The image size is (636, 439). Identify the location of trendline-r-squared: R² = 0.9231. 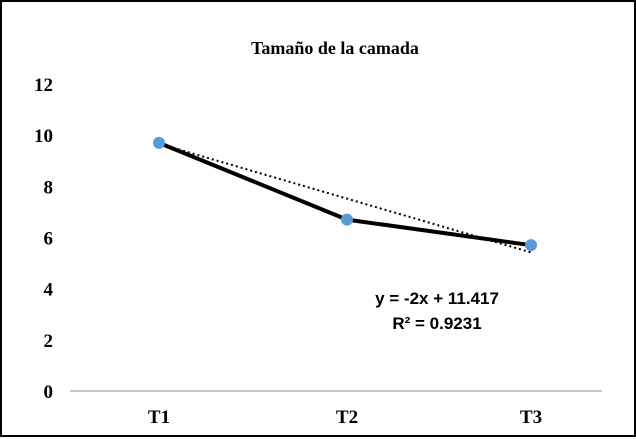
(436, 323).